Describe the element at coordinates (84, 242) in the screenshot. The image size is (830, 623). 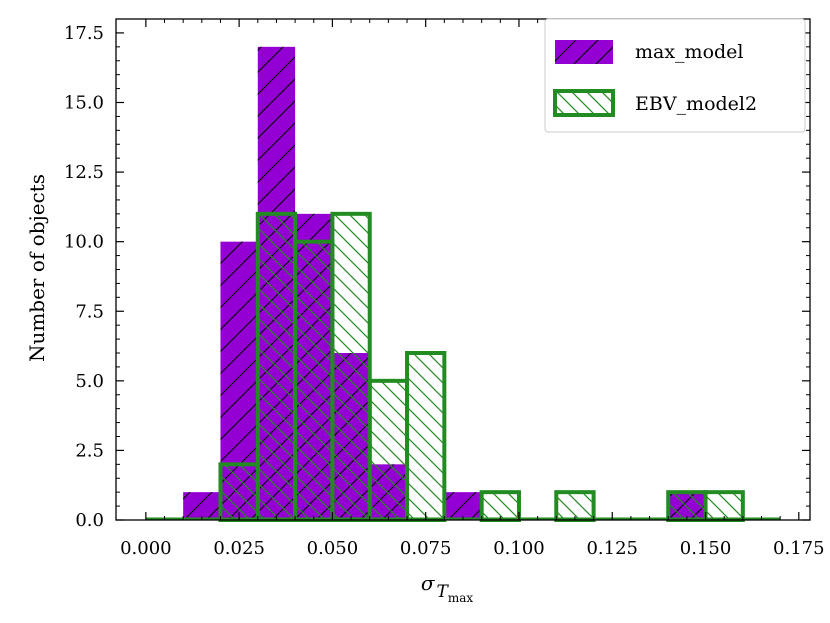
I see `y-tick-label: 10.0` at that location.